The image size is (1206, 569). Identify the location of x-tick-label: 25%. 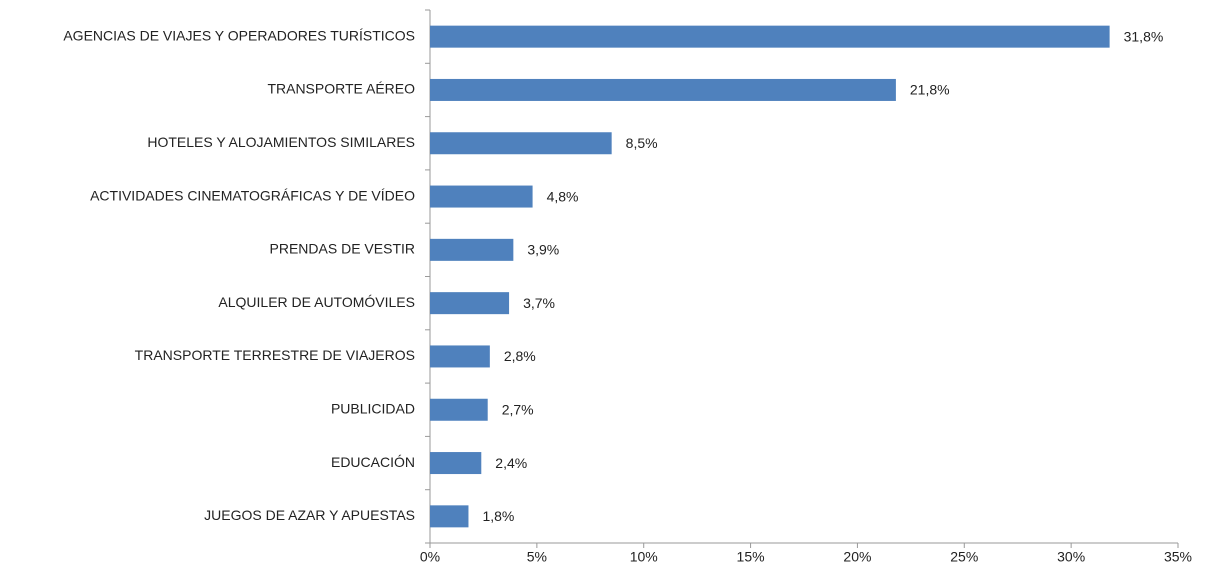
(964, 557).